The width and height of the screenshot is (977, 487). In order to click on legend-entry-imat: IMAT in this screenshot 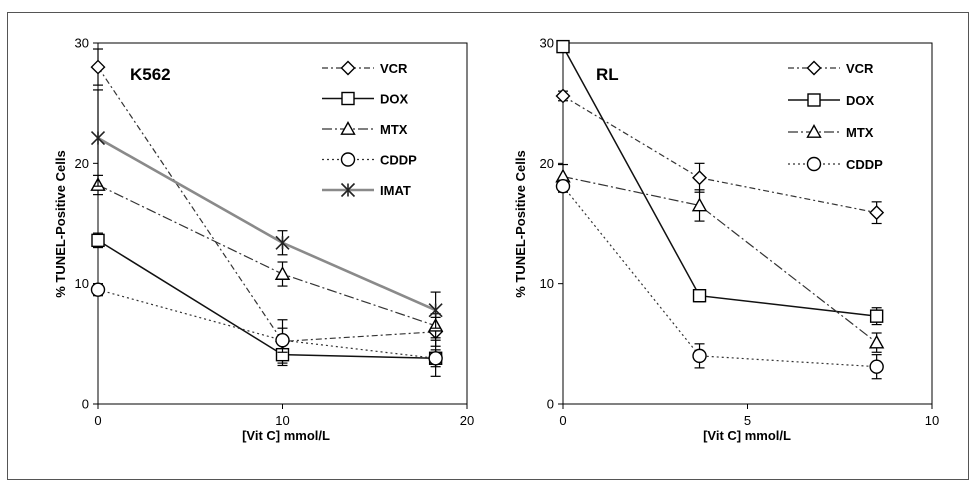, I will do `click(366, 190)`.